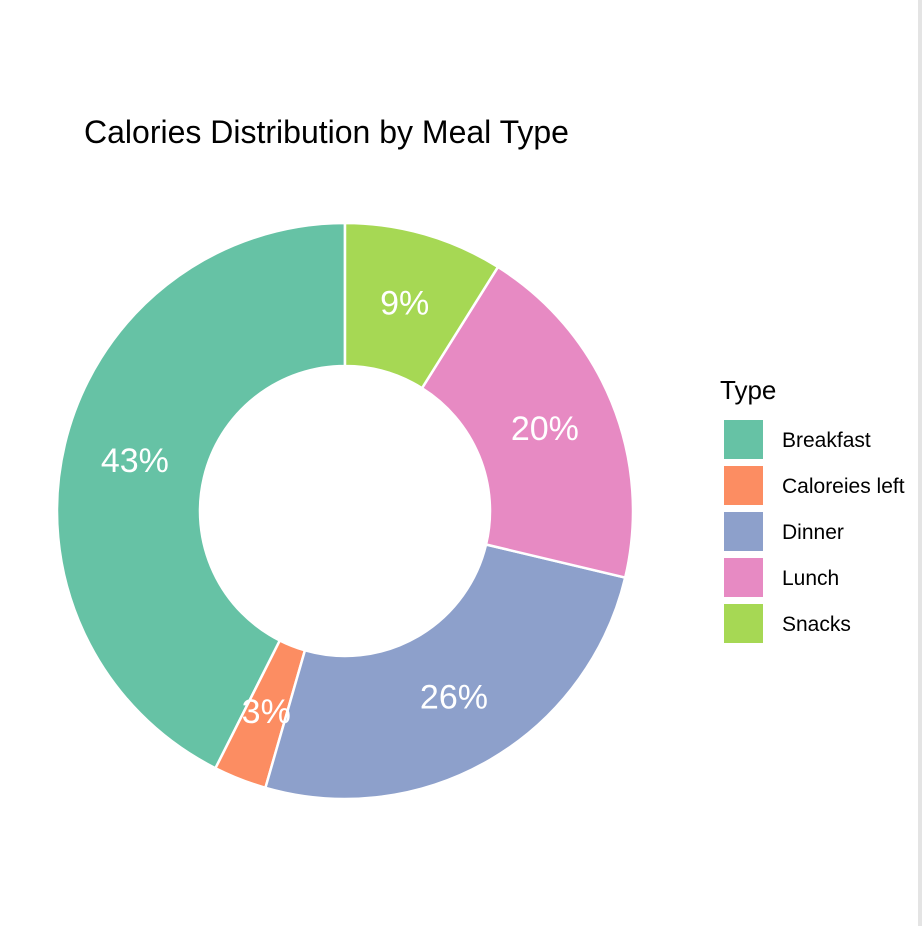  I want to click on slice-label-caloreies-left: 3%, so click(266, 712).